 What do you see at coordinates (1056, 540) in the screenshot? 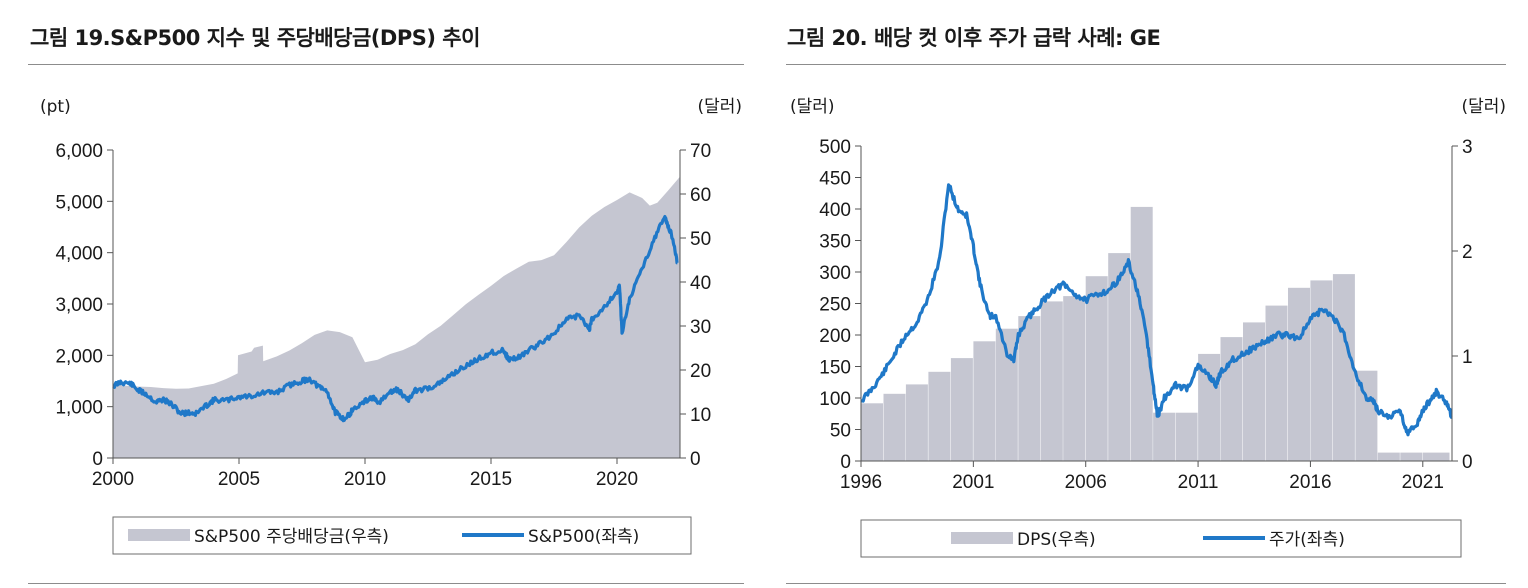
I see `legend-area-label: DPS(우측)` at bounding box center [1056, 540].